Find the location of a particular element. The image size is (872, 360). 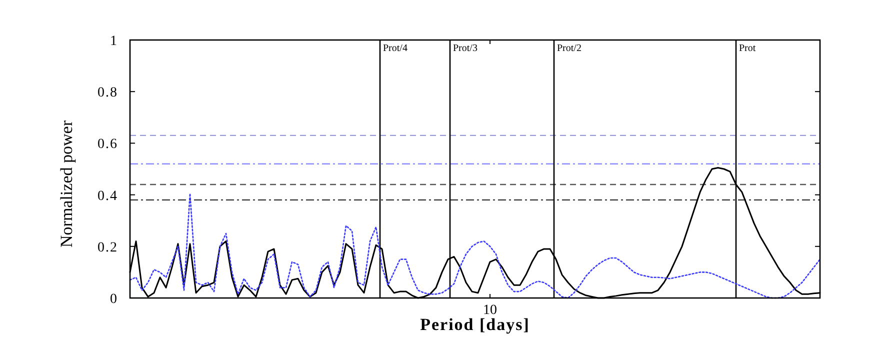

annotation: Prot/3 is located at coordinates (465, 48).